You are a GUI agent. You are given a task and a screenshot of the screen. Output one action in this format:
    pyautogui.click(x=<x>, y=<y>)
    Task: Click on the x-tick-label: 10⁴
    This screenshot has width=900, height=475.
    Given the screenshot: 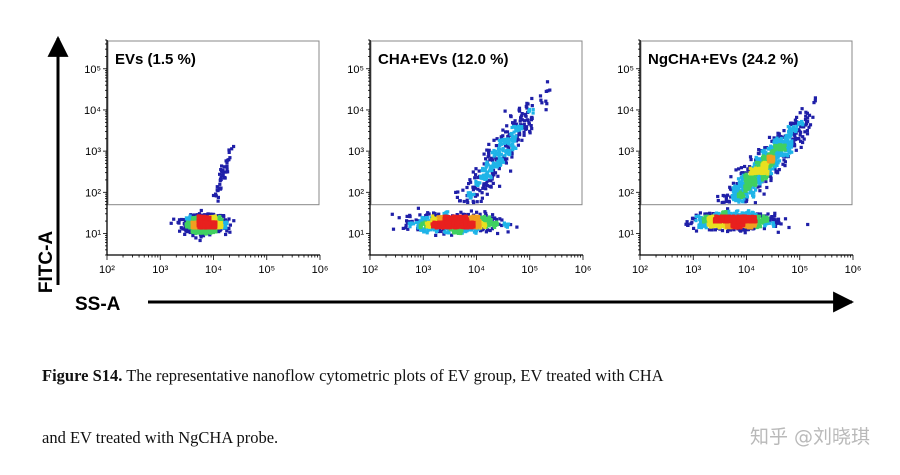 What is the action you would take?
    pyautogui.click(x=746, y=270)
    